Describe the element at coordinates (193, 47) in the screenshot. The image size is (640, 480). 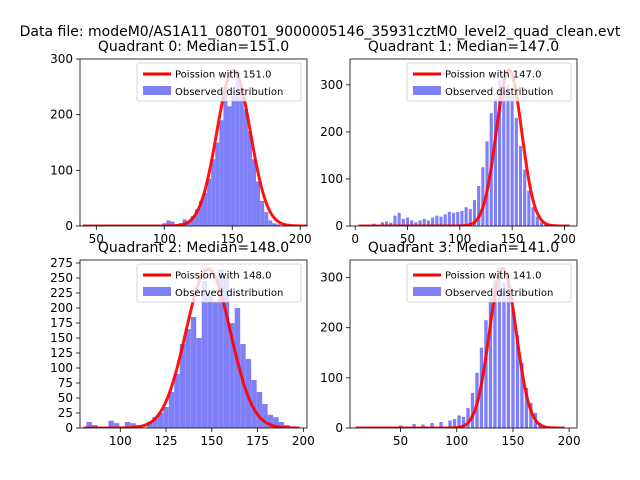
I see `panel-title: Quadrant 0: Median=151.0` at that location.